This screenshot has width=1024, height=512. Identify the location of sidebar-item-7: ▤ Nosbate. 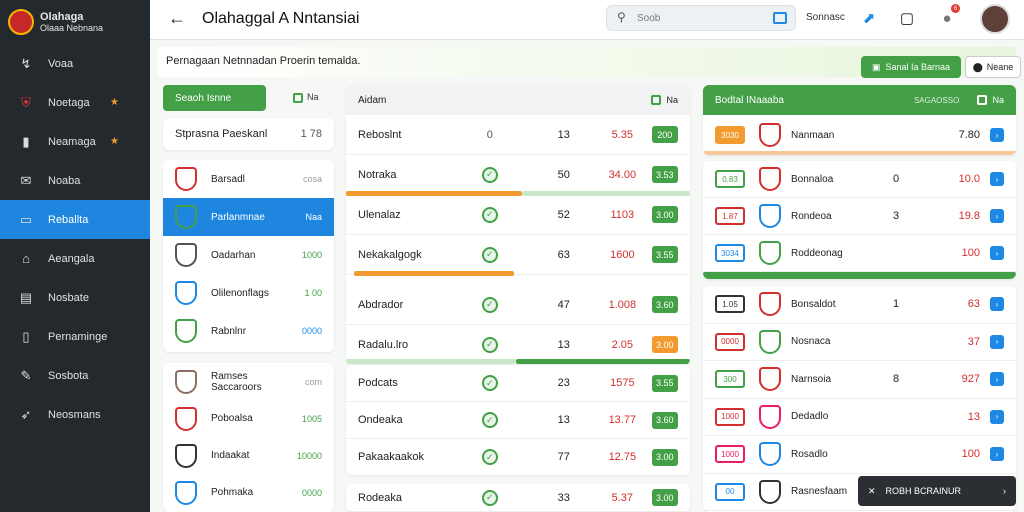
(75, 297).